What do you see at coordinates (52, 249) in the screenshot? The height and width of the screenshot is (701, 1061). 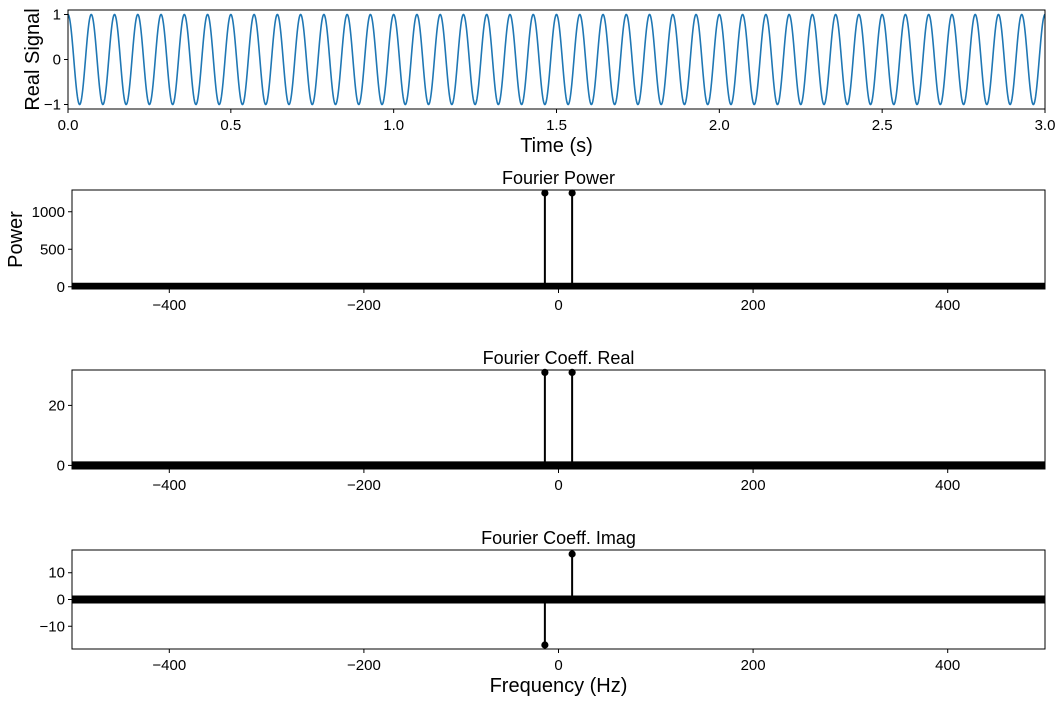 I see `y-tick-label: 500` at bounding box center [52, 249].